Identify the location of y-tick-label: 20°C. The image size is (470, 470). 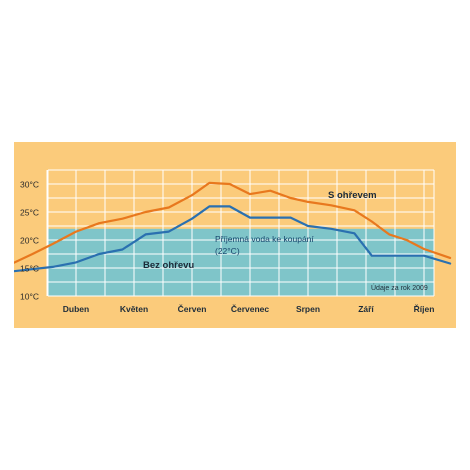
(29, 241).